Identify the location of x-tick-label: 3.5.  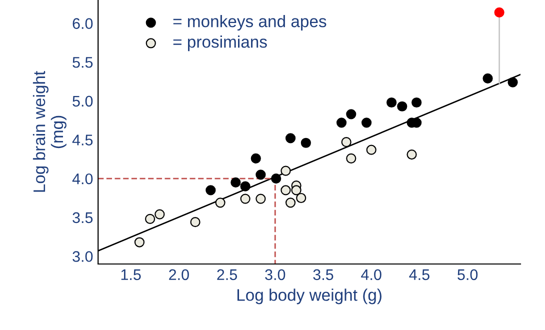
(323, 274).